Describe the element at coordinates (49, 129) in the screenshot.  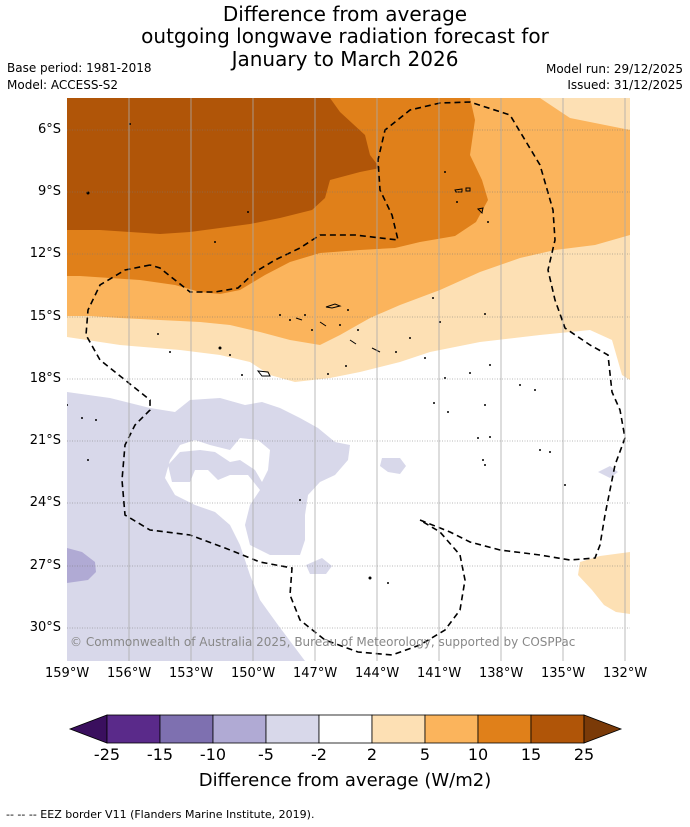
I see `lat-label-6s: 6°S` at that location.